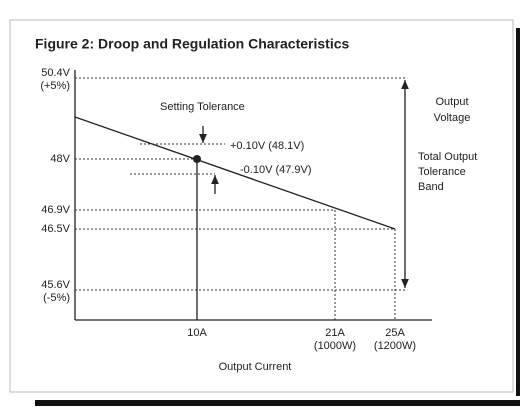 This screenshot has width=525, height=414. I want to click on y-tick-label: 46.9V, so click(55, 210).